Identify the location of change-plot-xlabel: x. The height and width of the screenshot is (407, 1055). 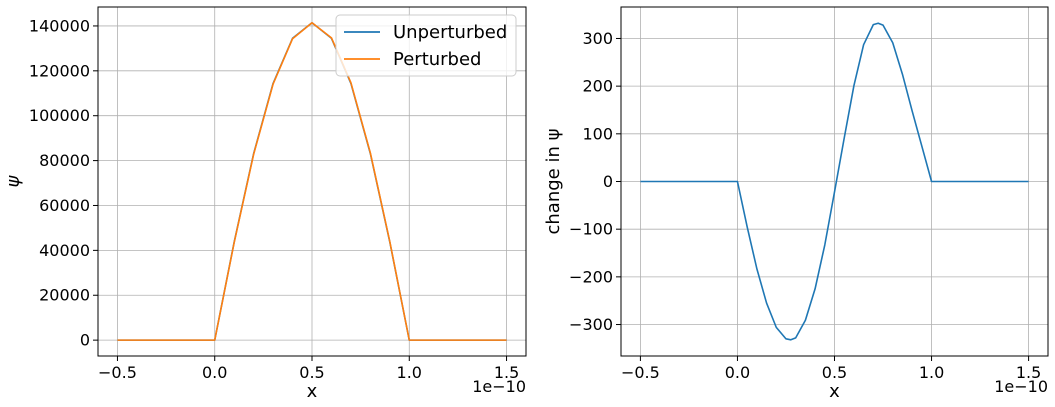
(834, 391).